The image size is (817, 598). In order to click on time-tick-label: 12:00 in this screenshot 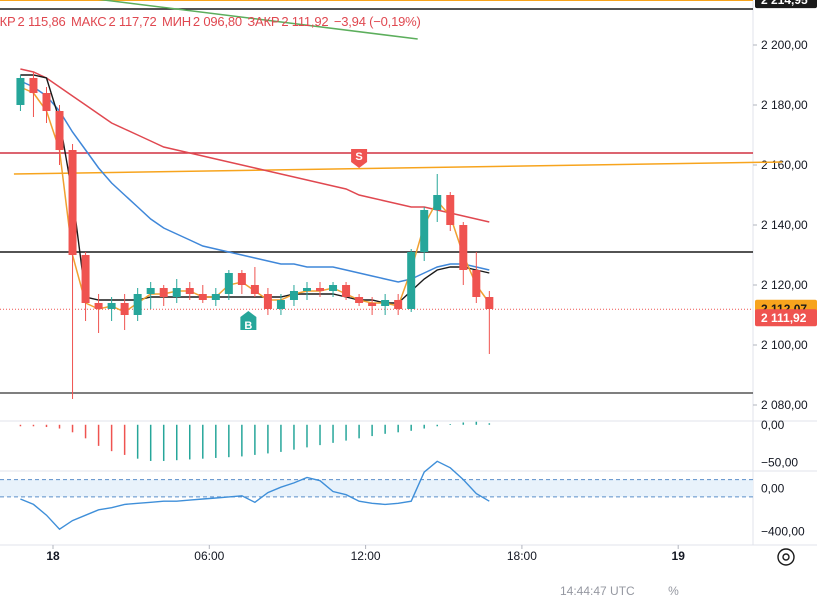, I will do `click(366, 556)`.